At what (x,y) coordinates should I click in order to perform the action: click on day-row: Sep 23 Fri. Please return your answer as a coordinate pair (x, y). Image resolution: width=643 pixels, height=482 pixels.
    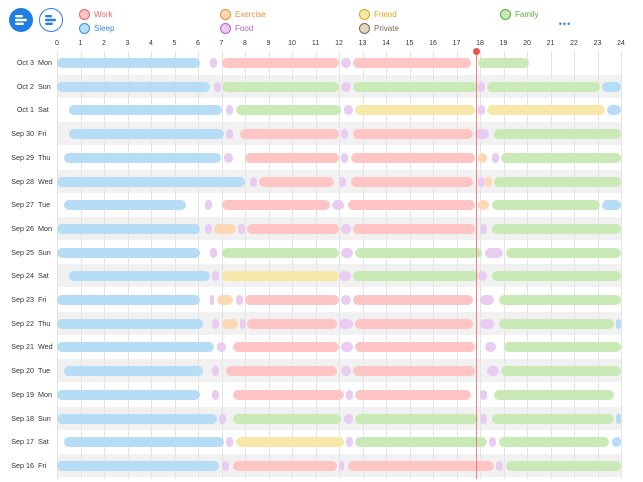
    Looking at the image, I should click on (321, 299).